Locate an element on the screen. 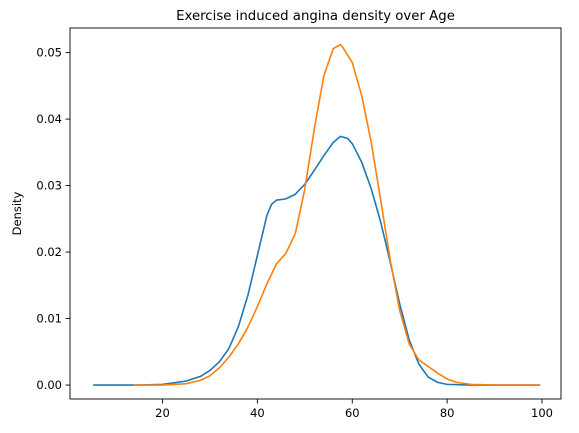 Image resolution: width=579 pixels, height=433 pixels. y-tick-label: 0.03 is located at coordinates (49, 186).